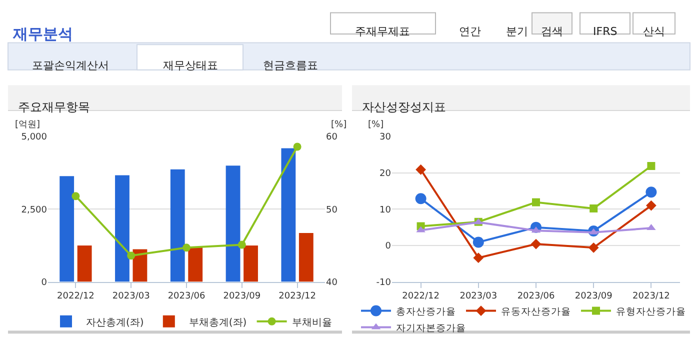 The height and width of the screenshot is (342, 697). What do you see at coordinates (339, 125) in the screenshot?
I see `y2-axis-title: [%]` at bounding box center [339, 125].